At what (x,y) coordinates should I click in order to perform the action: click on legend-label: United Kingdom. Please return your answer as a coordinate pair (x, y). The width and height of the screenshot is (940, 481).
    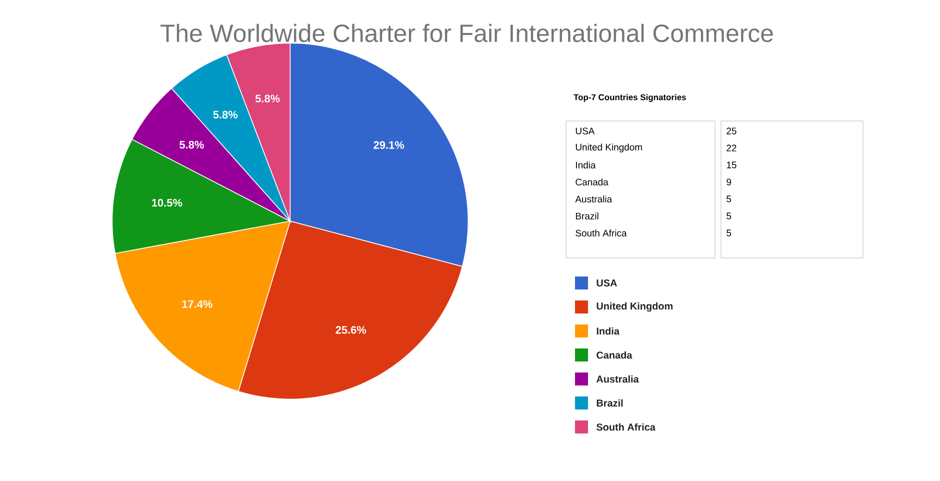
    Looking at the image, I should click on (634, 307).